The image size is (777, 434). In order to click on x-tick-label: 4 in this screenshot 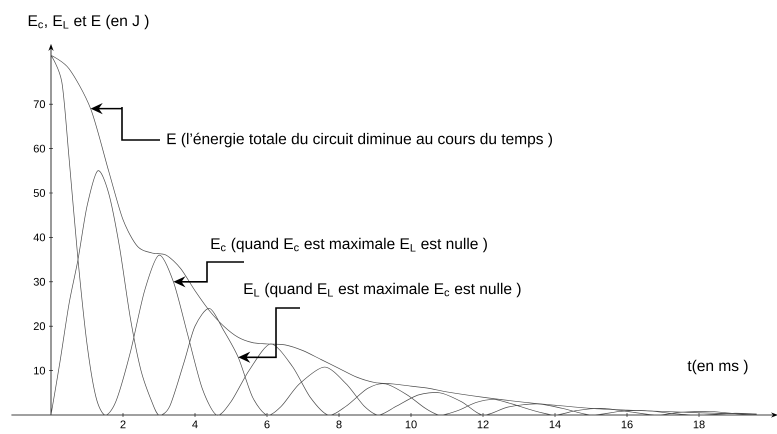, I will do `click(195, 424)`.